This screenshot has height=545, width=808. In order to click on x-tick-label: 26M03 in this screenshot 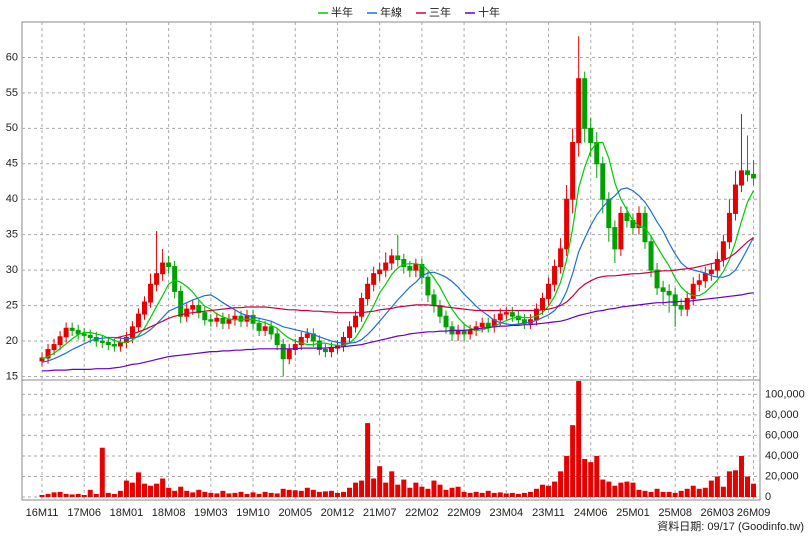, I will do `click(718, 513)`.